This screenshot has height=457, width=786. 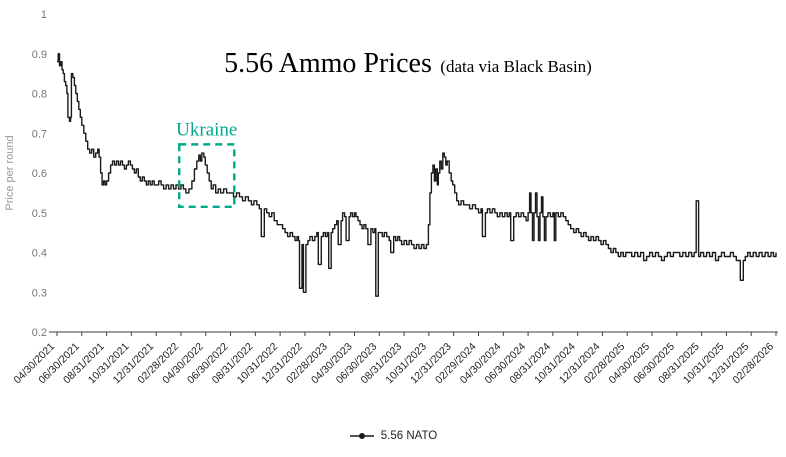 I want to click on y-axis-tick-label: 0.5, so click(x=39, y=214).